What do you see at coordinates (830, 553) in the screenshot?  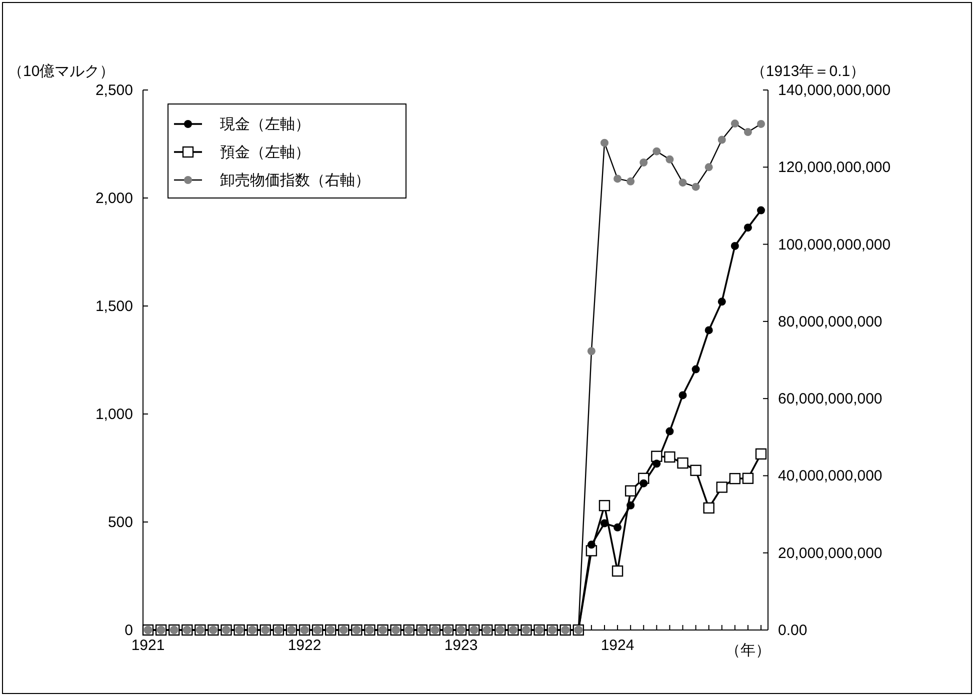 I see `y2-tick-label: 20,000,000,000` at bounding box center [830, 553].